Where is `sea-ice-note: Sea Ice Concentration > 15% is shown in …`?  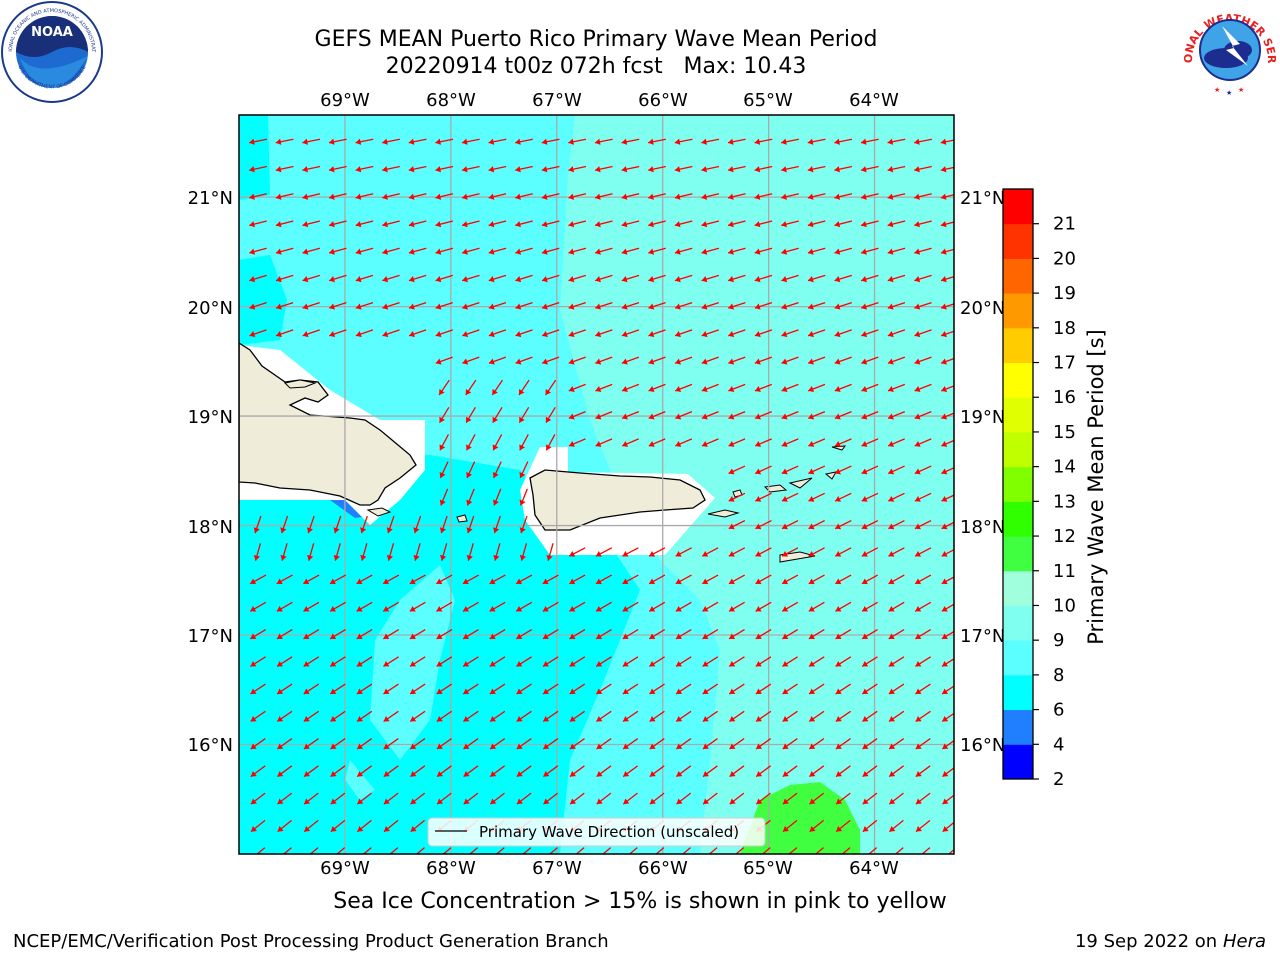
sea-ice-note: Sea Ice Concentration > 15% is shown in … is located at coordinates (640, 901).